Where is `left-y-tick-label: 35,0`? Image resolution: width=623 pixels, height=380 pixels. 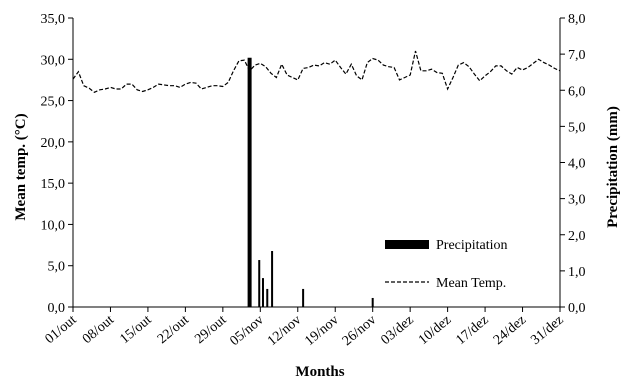
left-y-tick-label: 35,0 is located at coordinates (53, 19).